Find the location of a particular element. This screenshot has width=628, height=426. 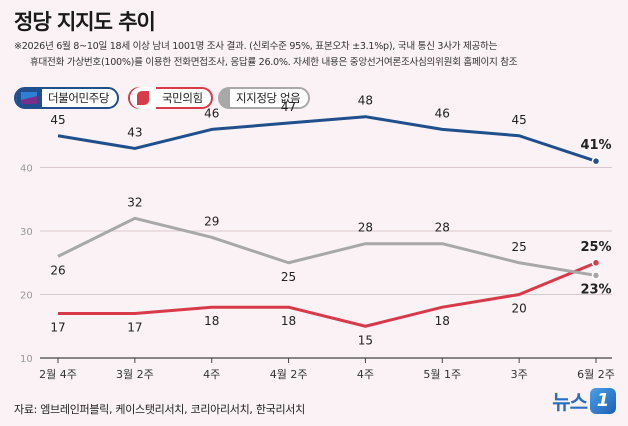

x-tick-label: 2월 4주 is located at coordinates (58, 374).